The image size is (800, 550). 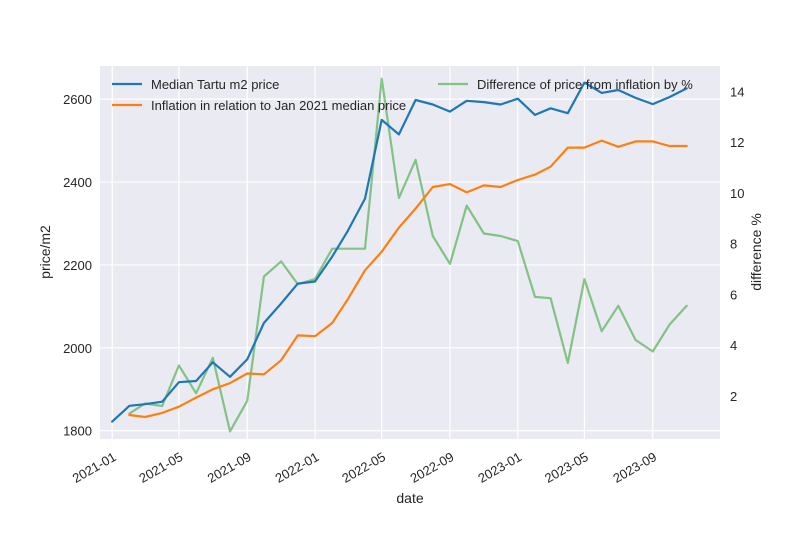 I want to click on x-axis-label: date, so click(x=409, y=498).